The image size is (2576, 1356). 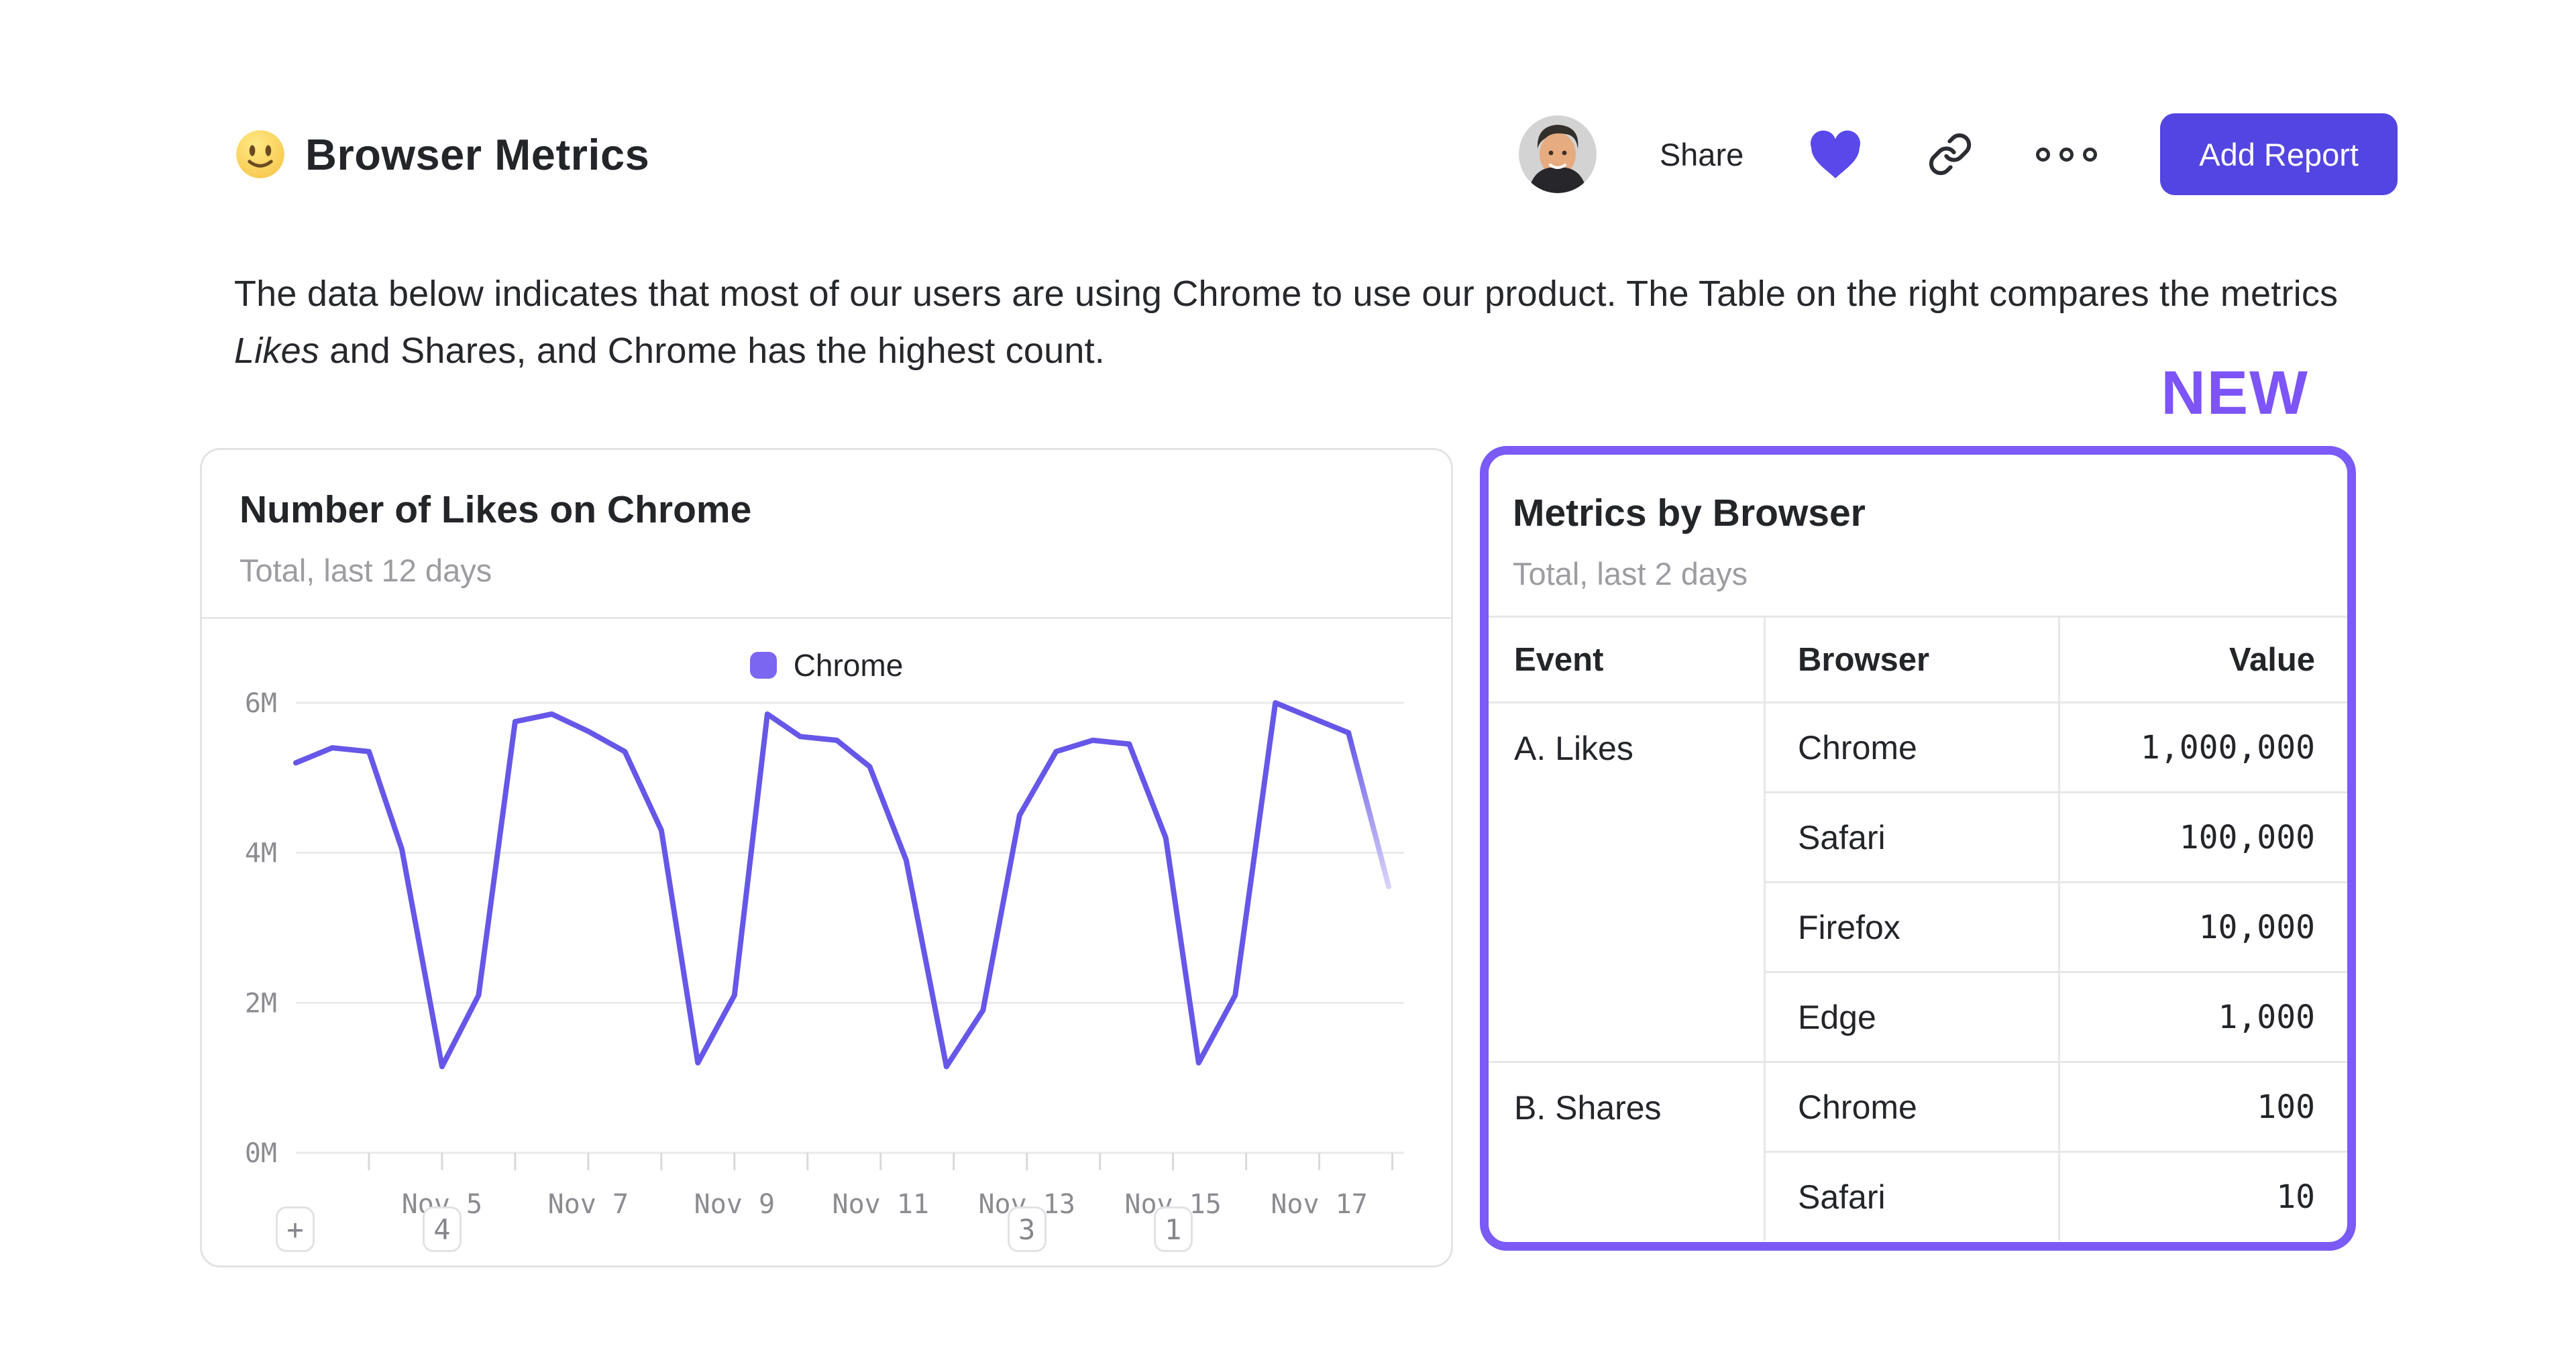 What do you see at coordinates (2202, 836) in the screenshot?
I see `value-cell: 100,000` at bounding box center [2202, 836].